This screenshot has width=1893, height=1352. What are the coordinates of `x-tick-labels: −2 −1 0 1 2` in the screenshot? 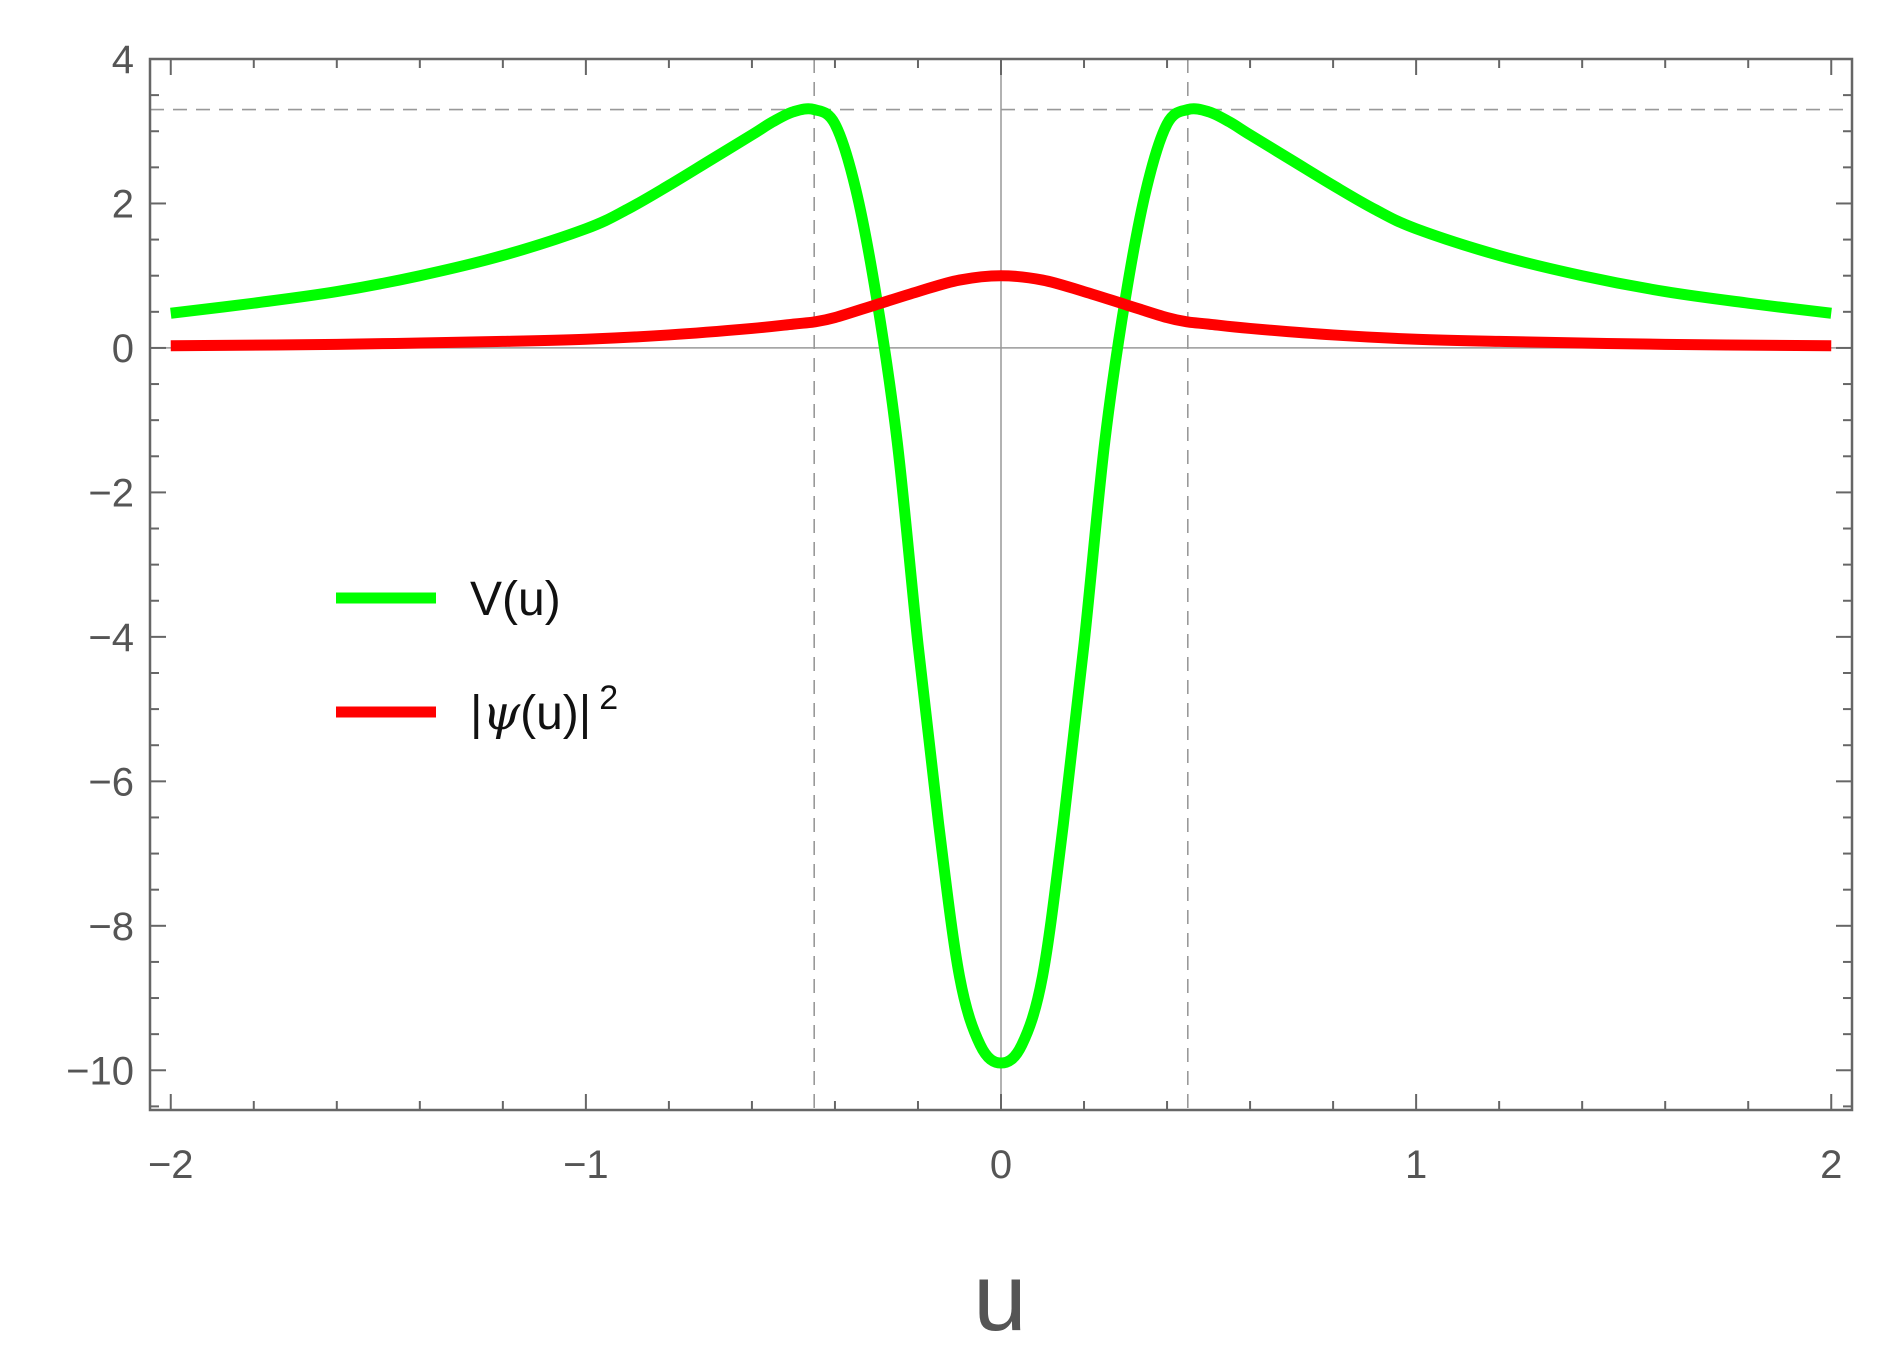 It's located at (995, 1165).